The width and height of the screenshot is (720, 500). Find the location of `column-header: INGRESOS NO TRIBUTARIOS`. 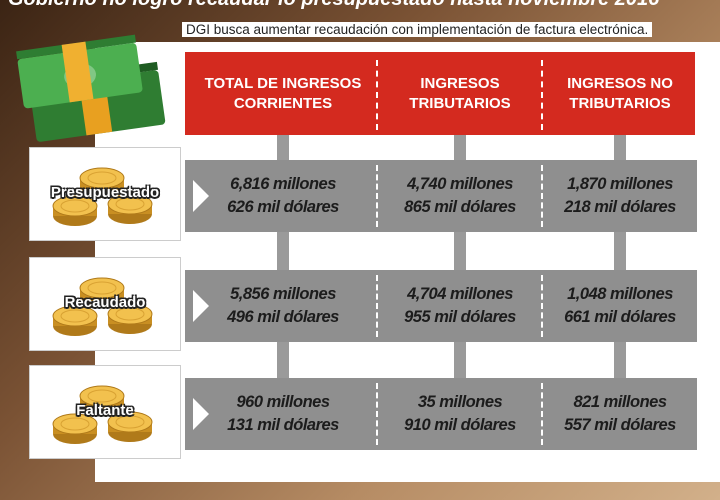

column-header: INGRESOS NO TRIBUTARIOS is located at coordinates (620, 93).